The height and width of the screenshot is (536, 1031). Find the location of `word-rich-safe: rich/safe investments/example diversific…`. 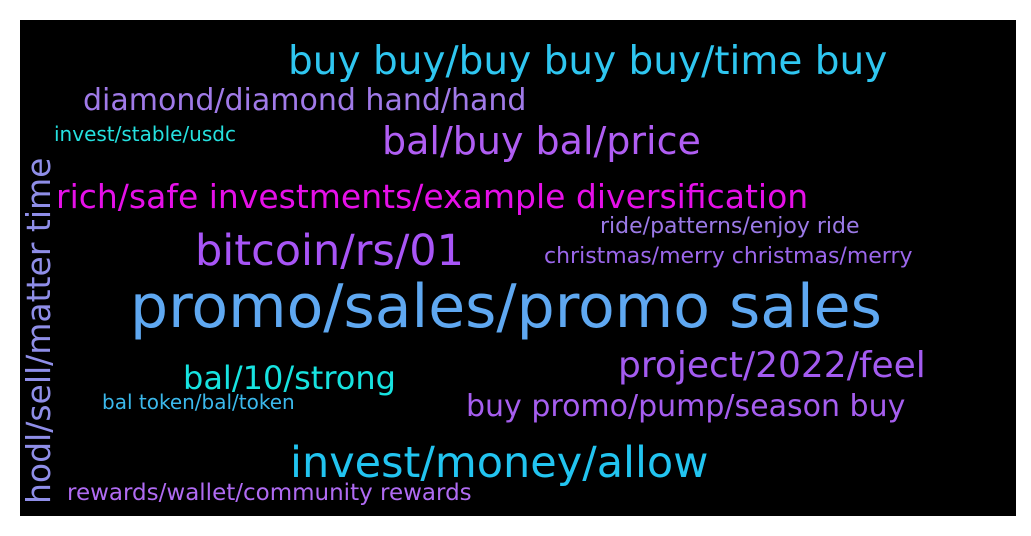

word-rich-safe: rich/safe investments/example diversific… is located at coordinates (432, 196).